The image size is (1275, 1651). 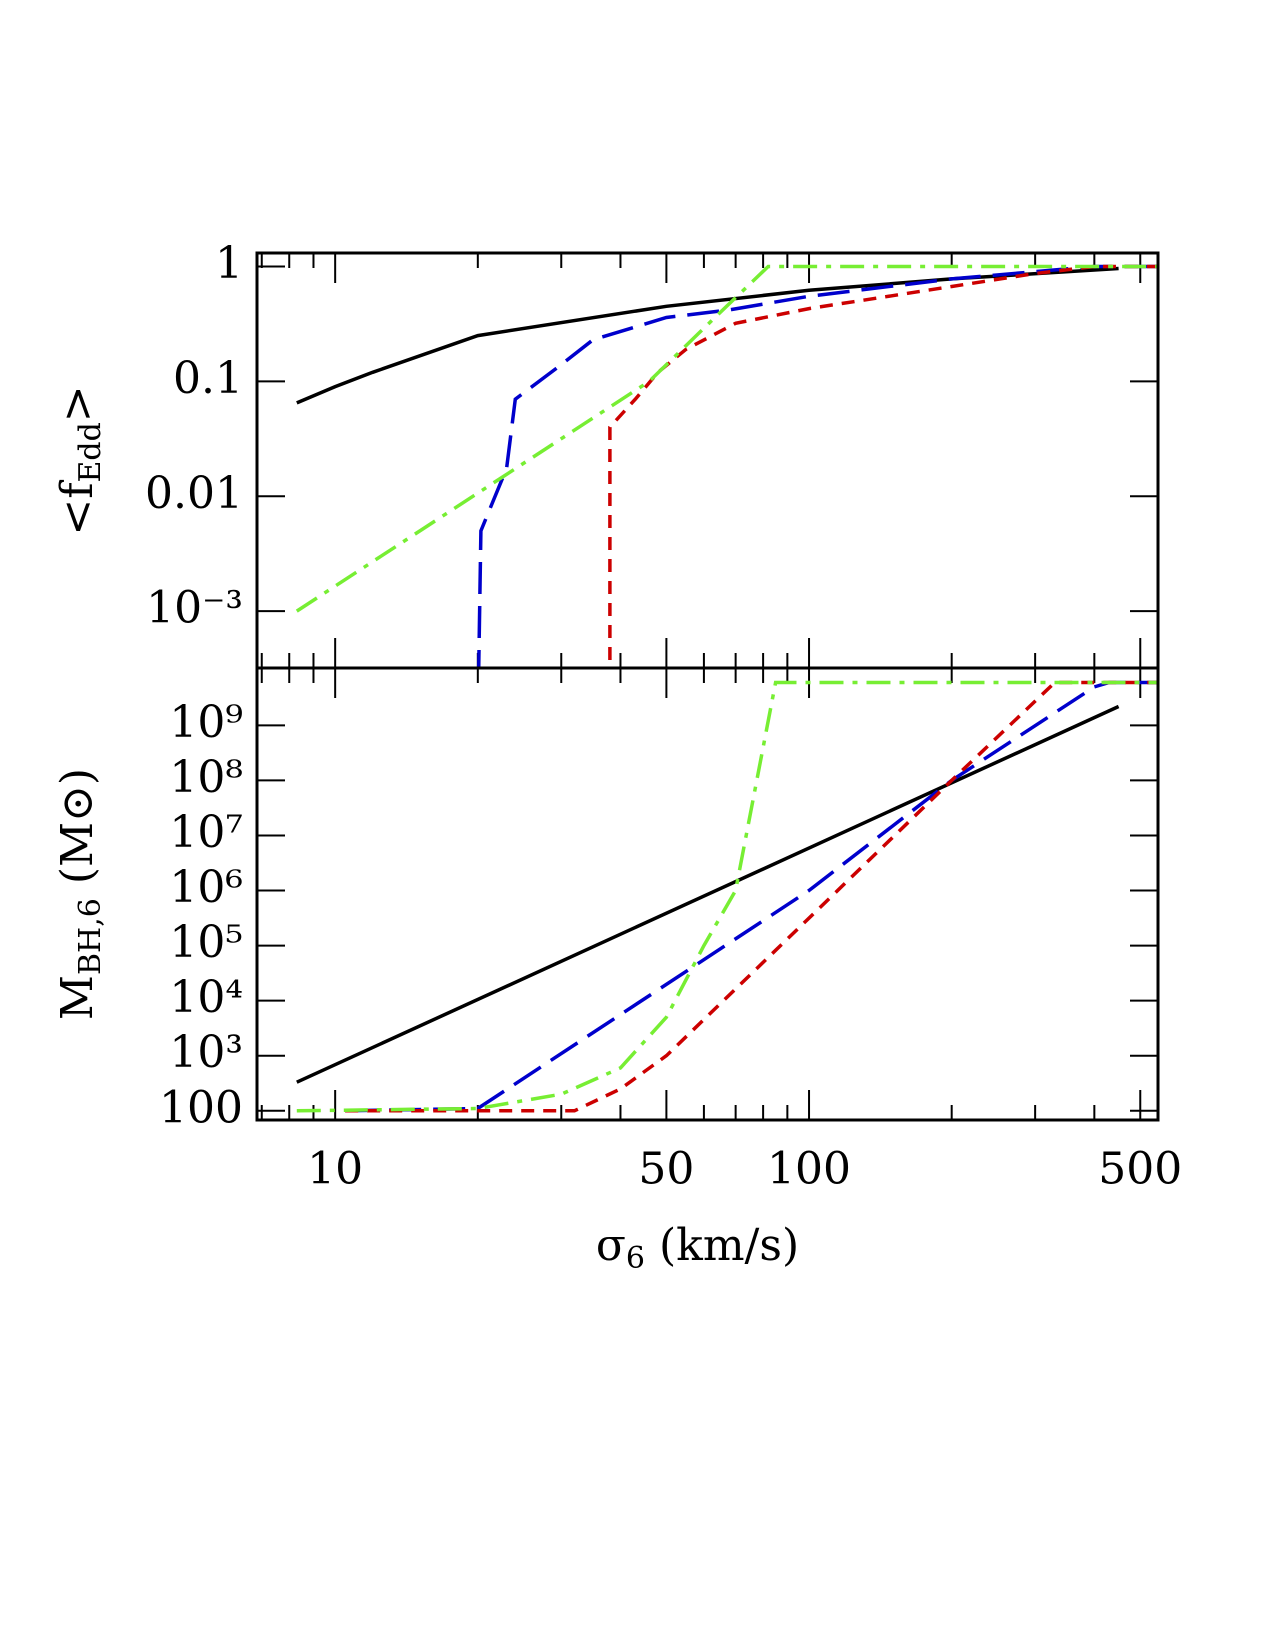 I want to click on axis-label-main: <f, so click(x=77, y=508).